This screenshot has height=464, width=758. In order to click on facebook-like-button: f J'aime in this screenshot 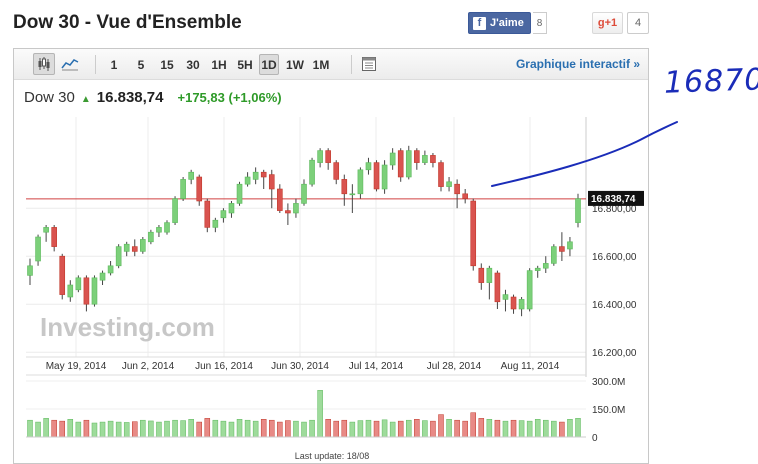, I will do `click(499, 23)`.